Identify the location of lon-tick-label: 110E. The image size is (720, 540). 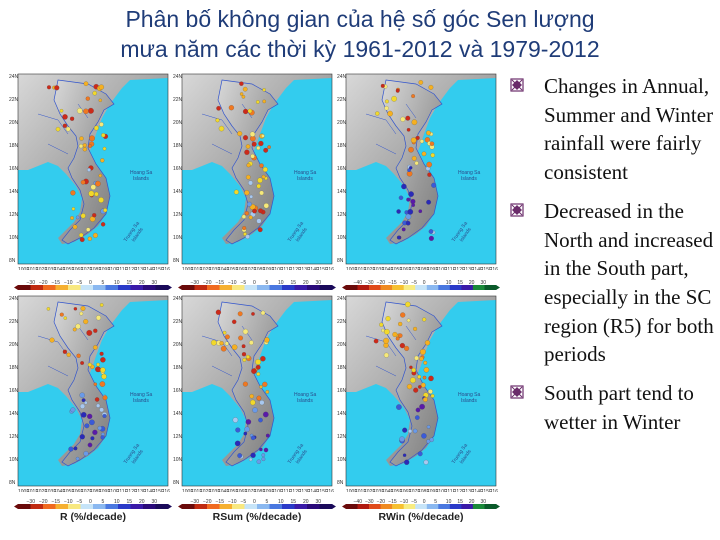
(442, 268).